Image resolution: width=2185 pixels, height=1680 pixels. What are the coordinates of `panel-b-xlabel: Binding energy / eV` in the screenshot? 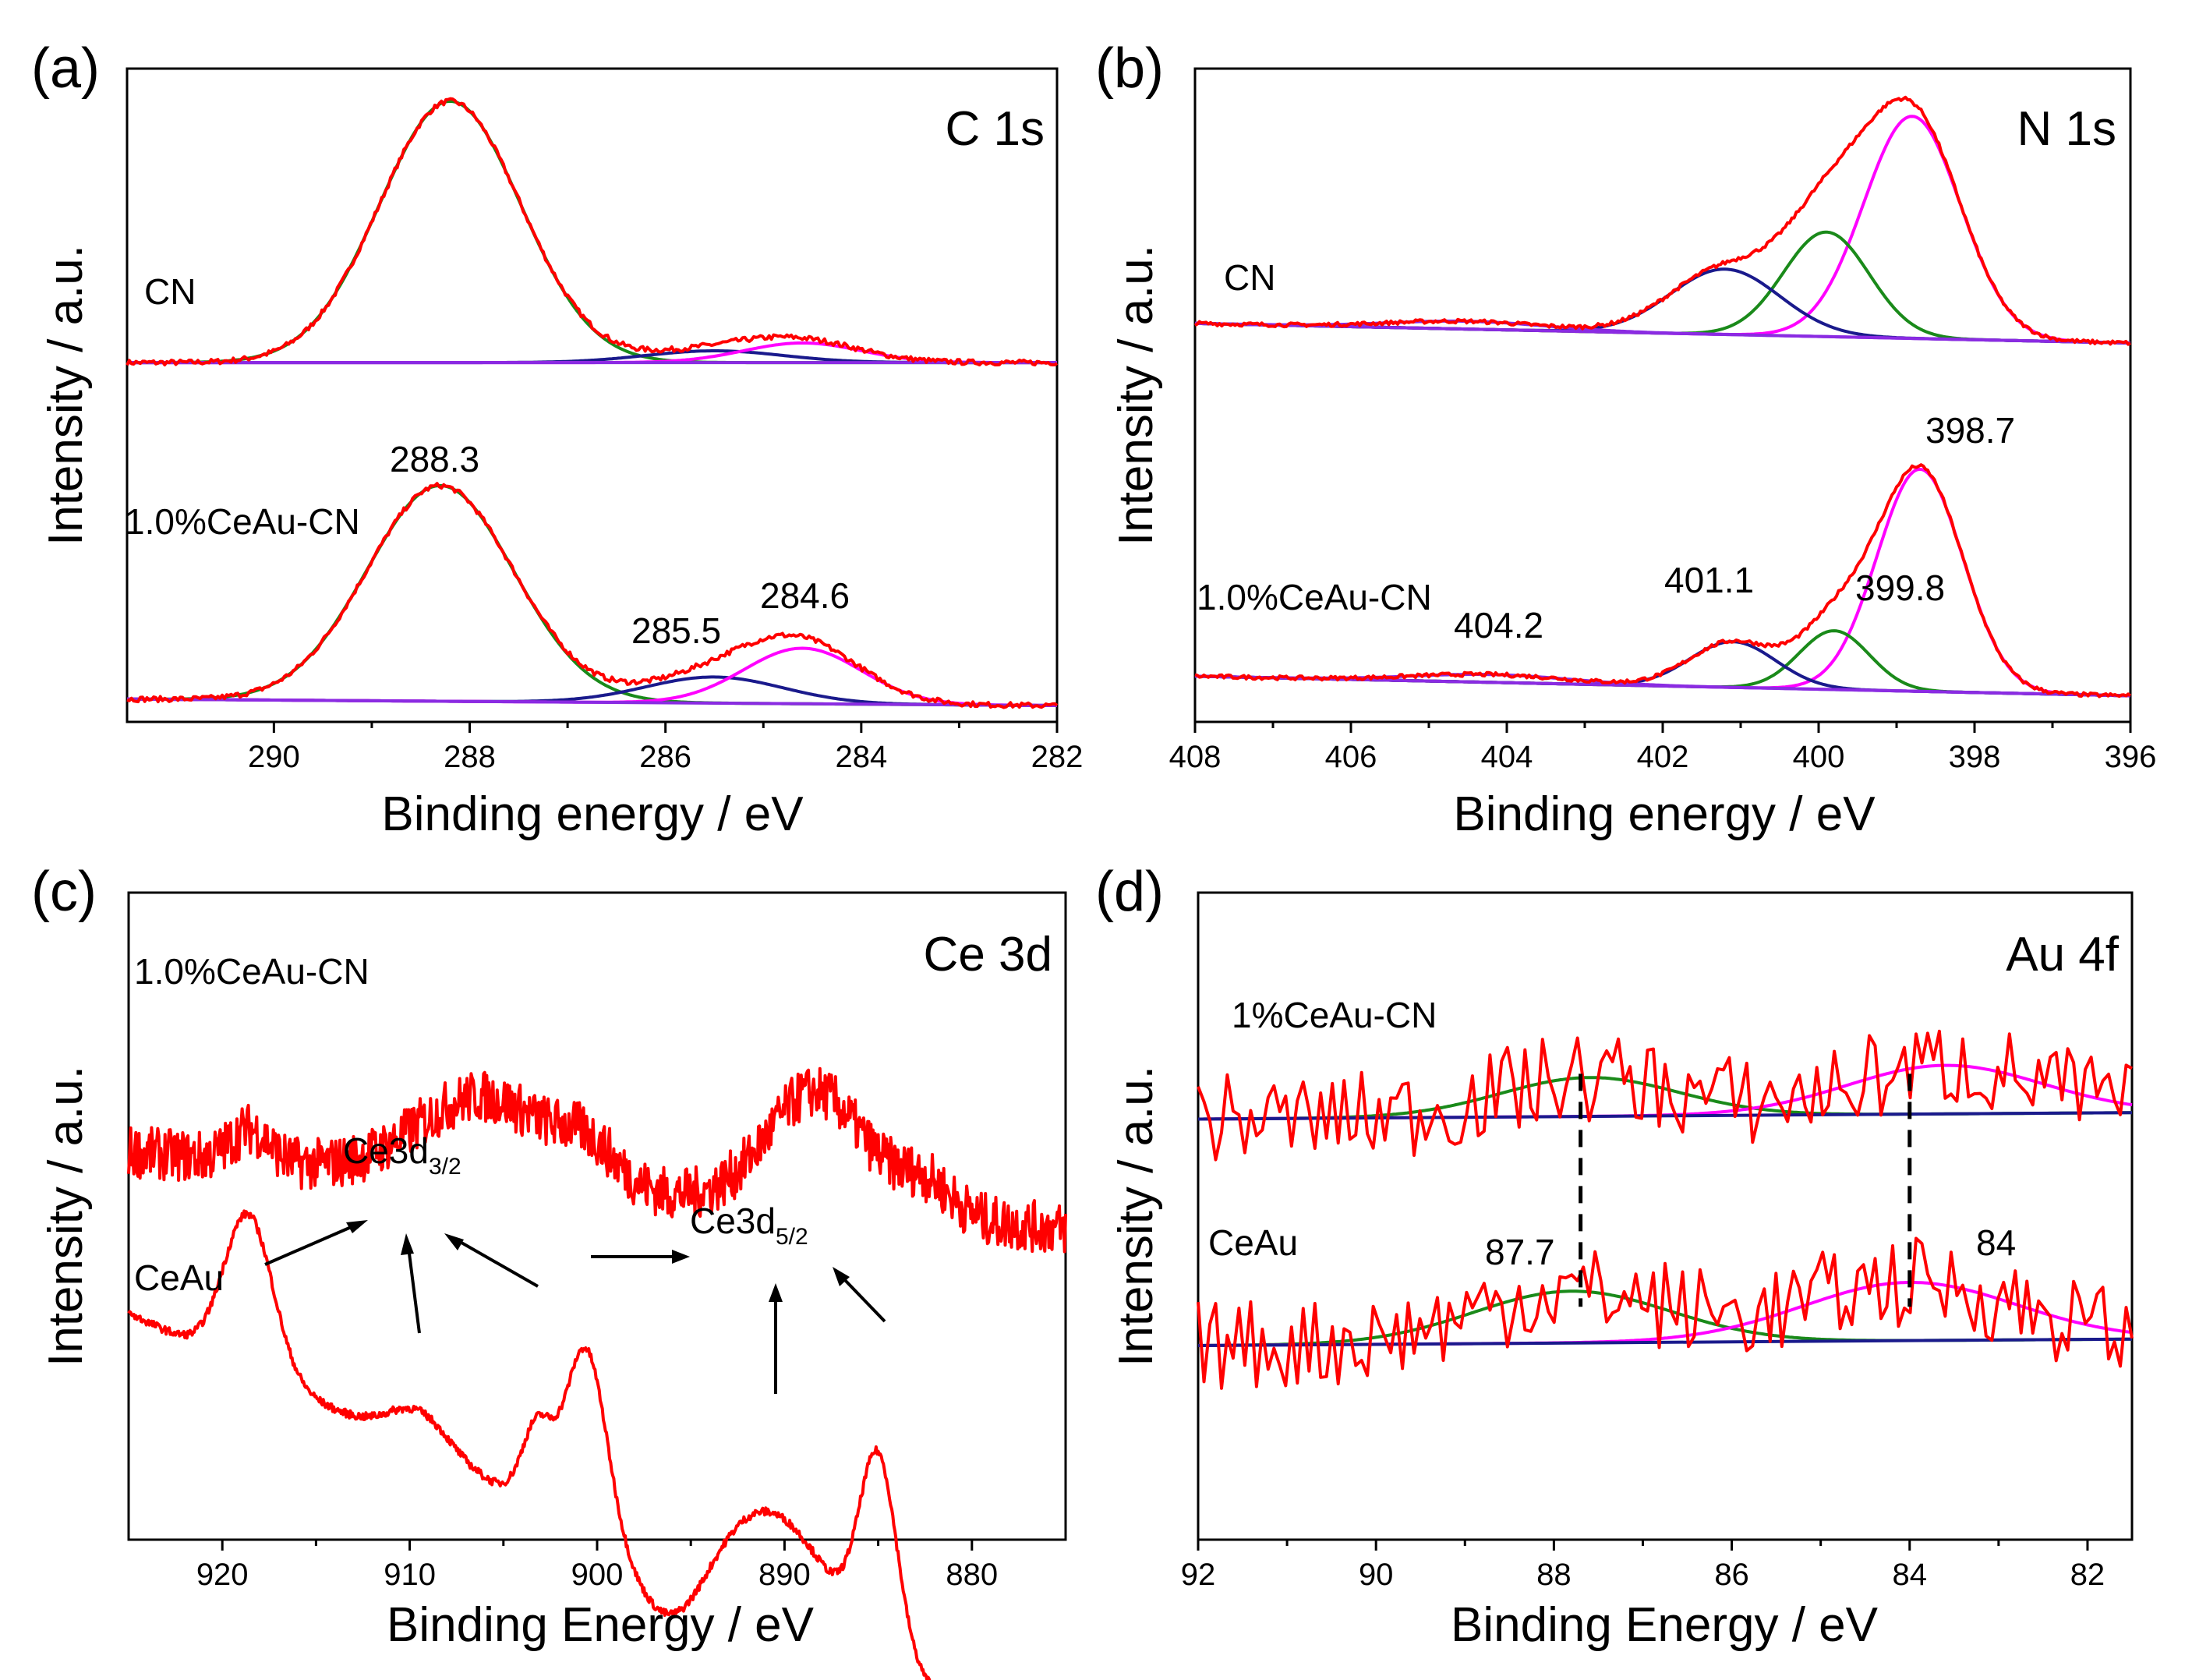 It's located at (1664, 814).